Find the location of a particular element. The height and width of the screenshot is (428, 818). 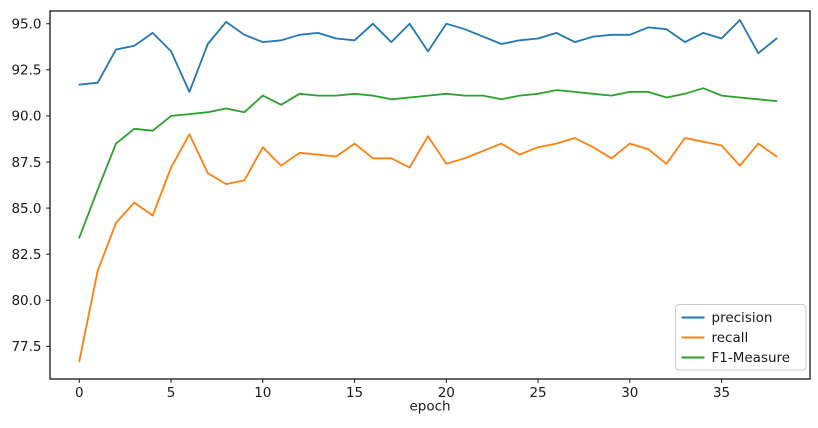

legend-label-precision: precision is located at coordinates (742, 318).